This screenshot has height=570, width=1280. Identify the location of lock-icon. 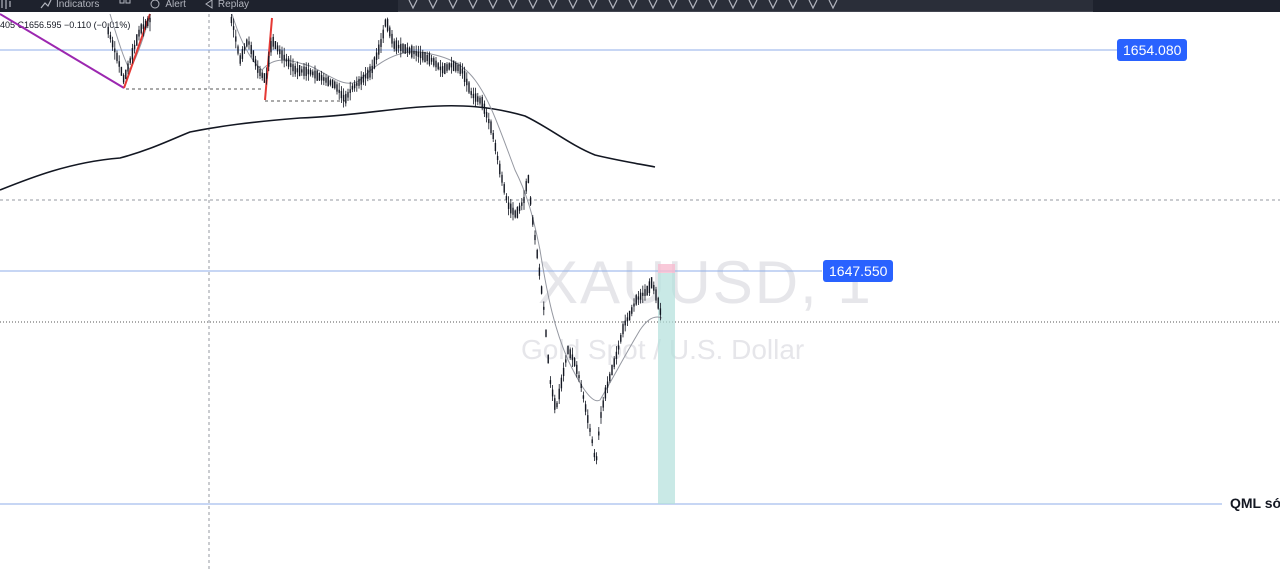
(773, 5).